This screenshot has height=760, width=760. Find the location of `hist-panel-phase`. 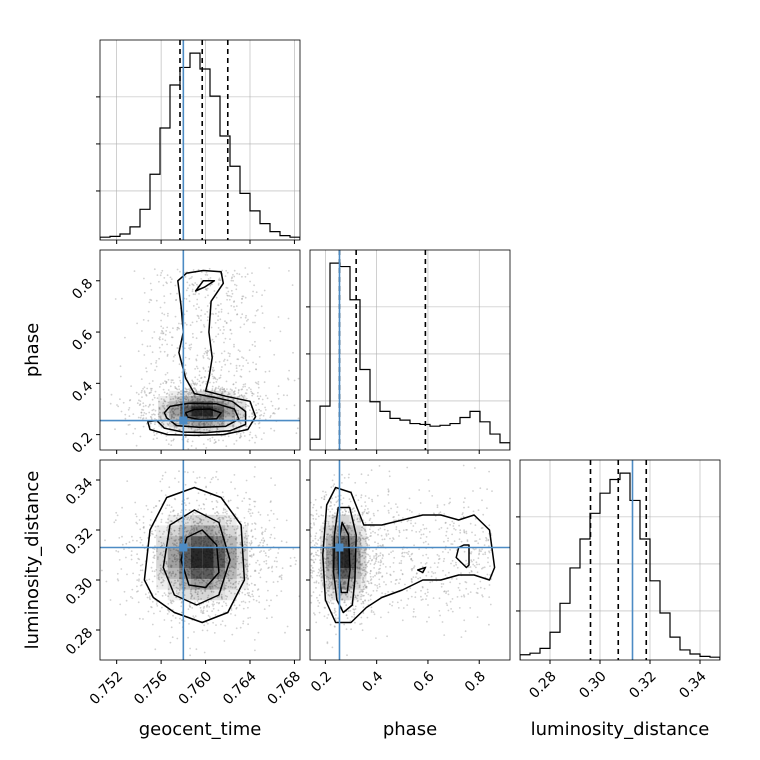

hist-panel-phase is located at coordinates (408, 351).